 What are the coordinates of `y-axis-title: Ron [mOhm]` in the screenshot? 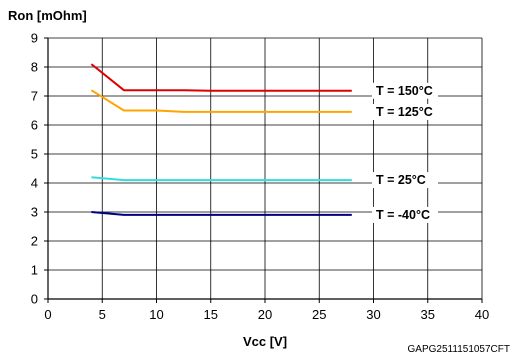 It's located at (47, 15).